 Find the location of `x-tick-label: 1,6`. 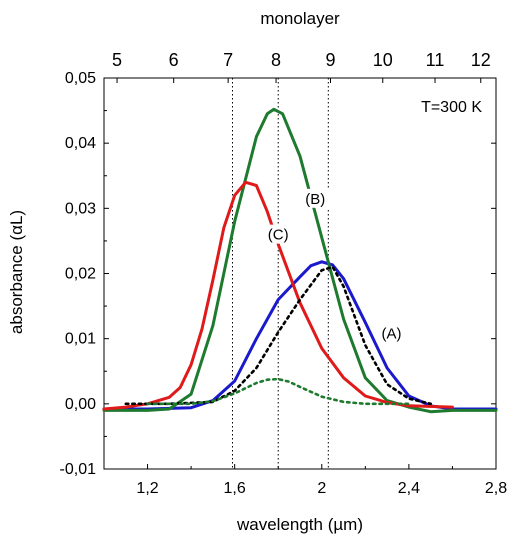

x-tick-label: 1,6 is located at coordinates (235, 488).